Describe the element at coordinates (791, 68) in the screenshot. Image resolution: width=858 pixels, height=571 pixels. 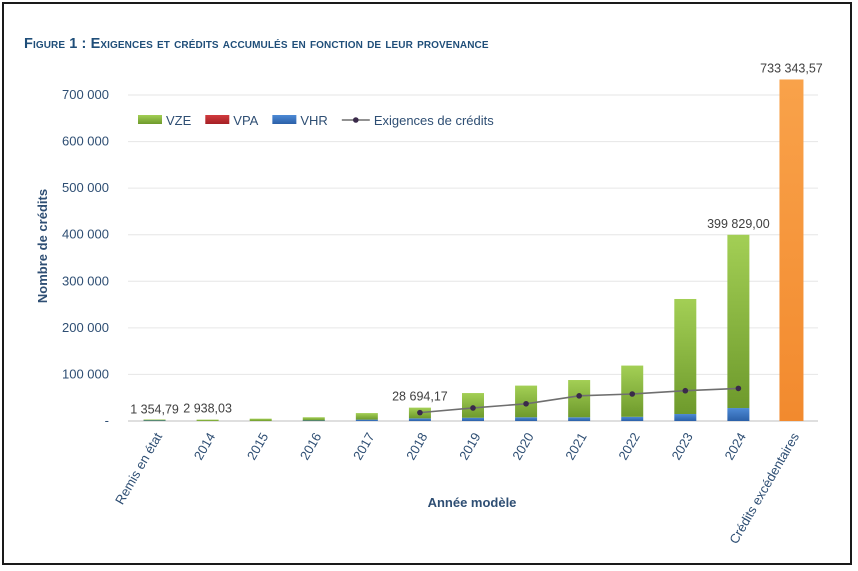
I see `data-label: 733 343,57` at that location.